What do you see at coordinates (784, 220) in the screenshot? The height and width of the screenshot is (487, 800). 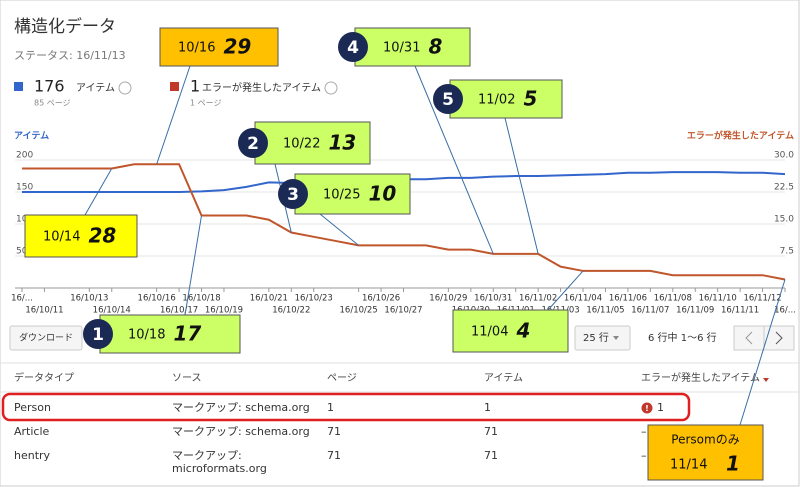 I see `y2-tick-label: 15.0` at bounding box center [784, 220].